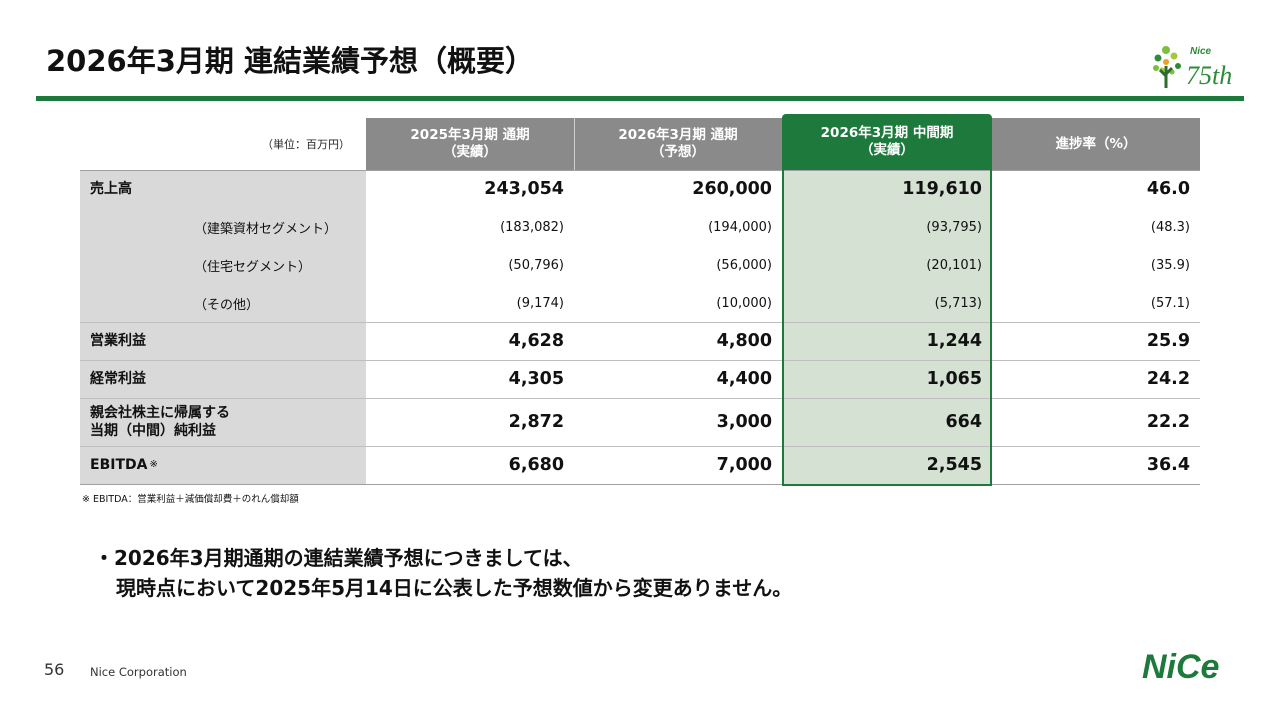 This screenshot has height=720, width=1280. Describe the element at coordinates (744, 265) in the screenshot. I see `value-cell: (56,000)` at that location.